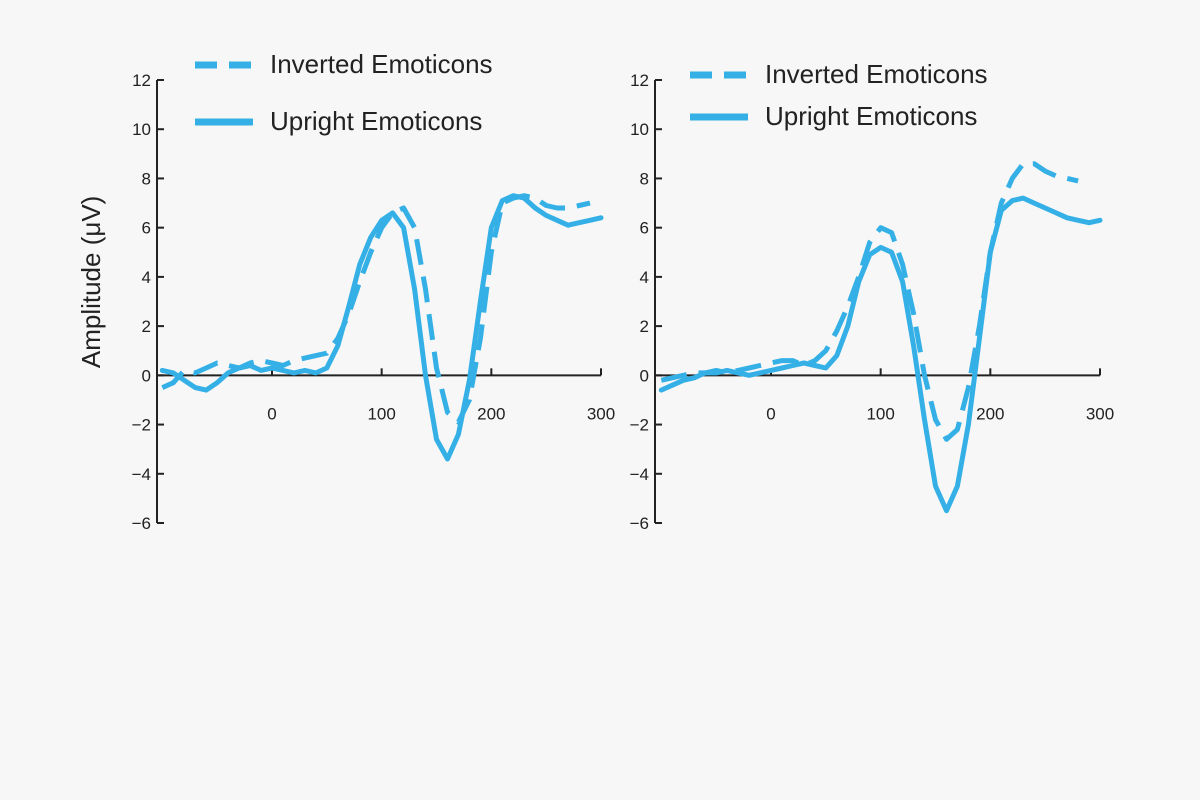 The image size is (1200, 800). I want to click on series-line-inverted-emoticons, so click(869, 301).